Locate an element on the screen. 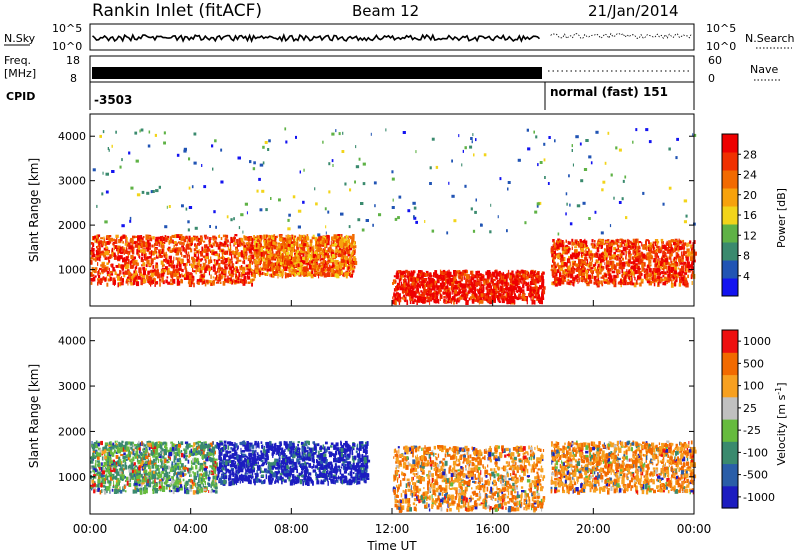  nsearch-trace is located at coordinates (621, 36).